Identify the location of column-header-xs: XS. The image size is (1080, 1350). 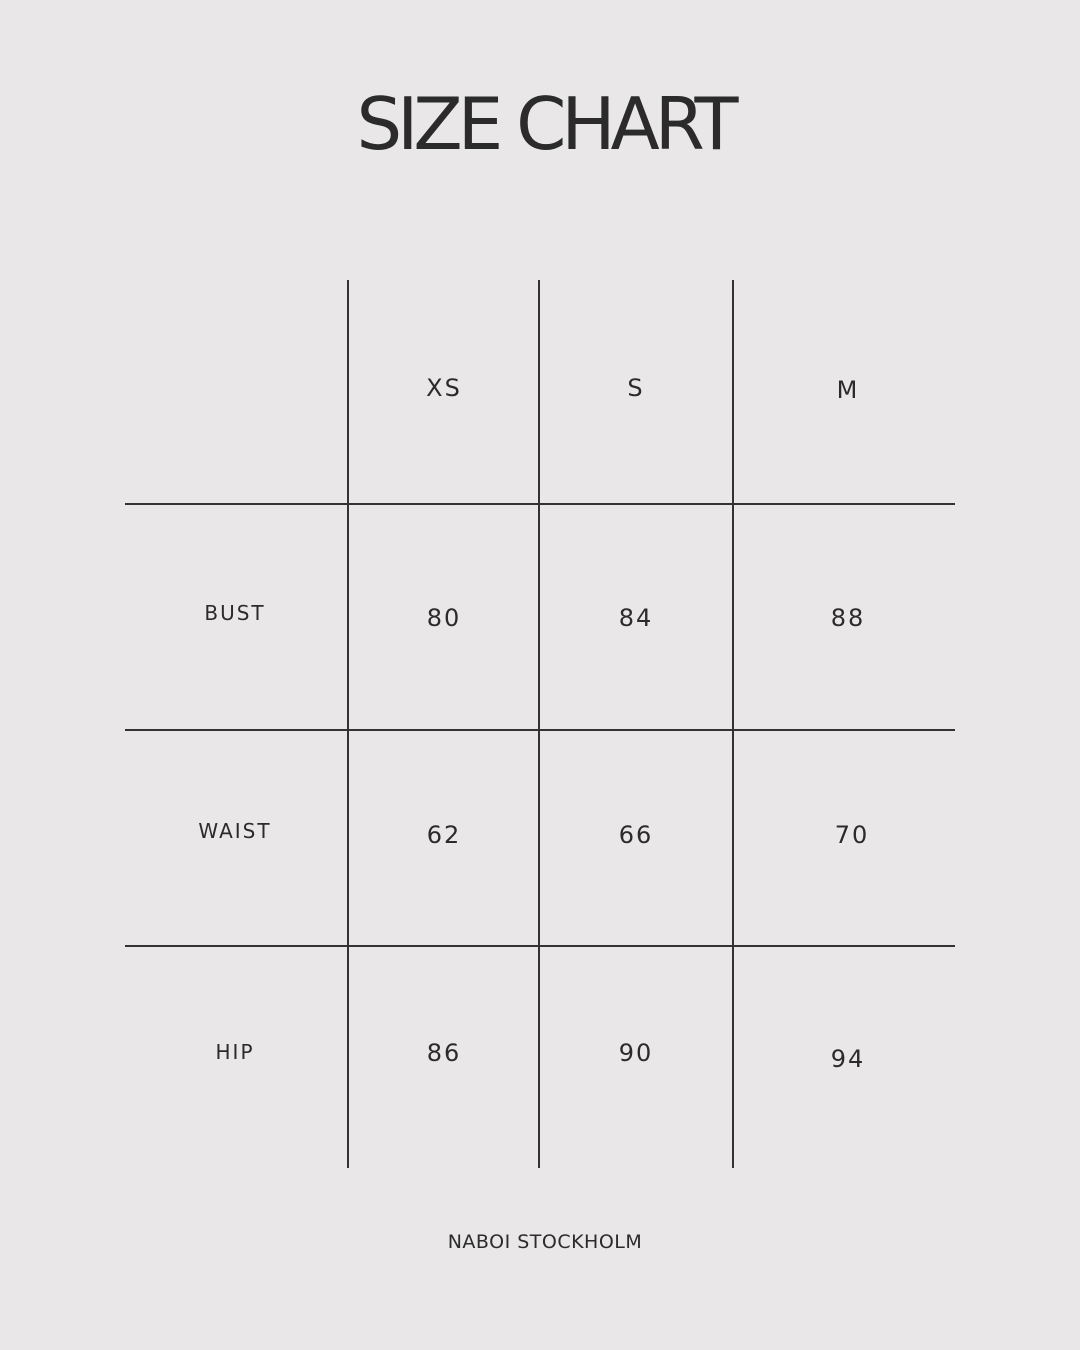
(444, 388).